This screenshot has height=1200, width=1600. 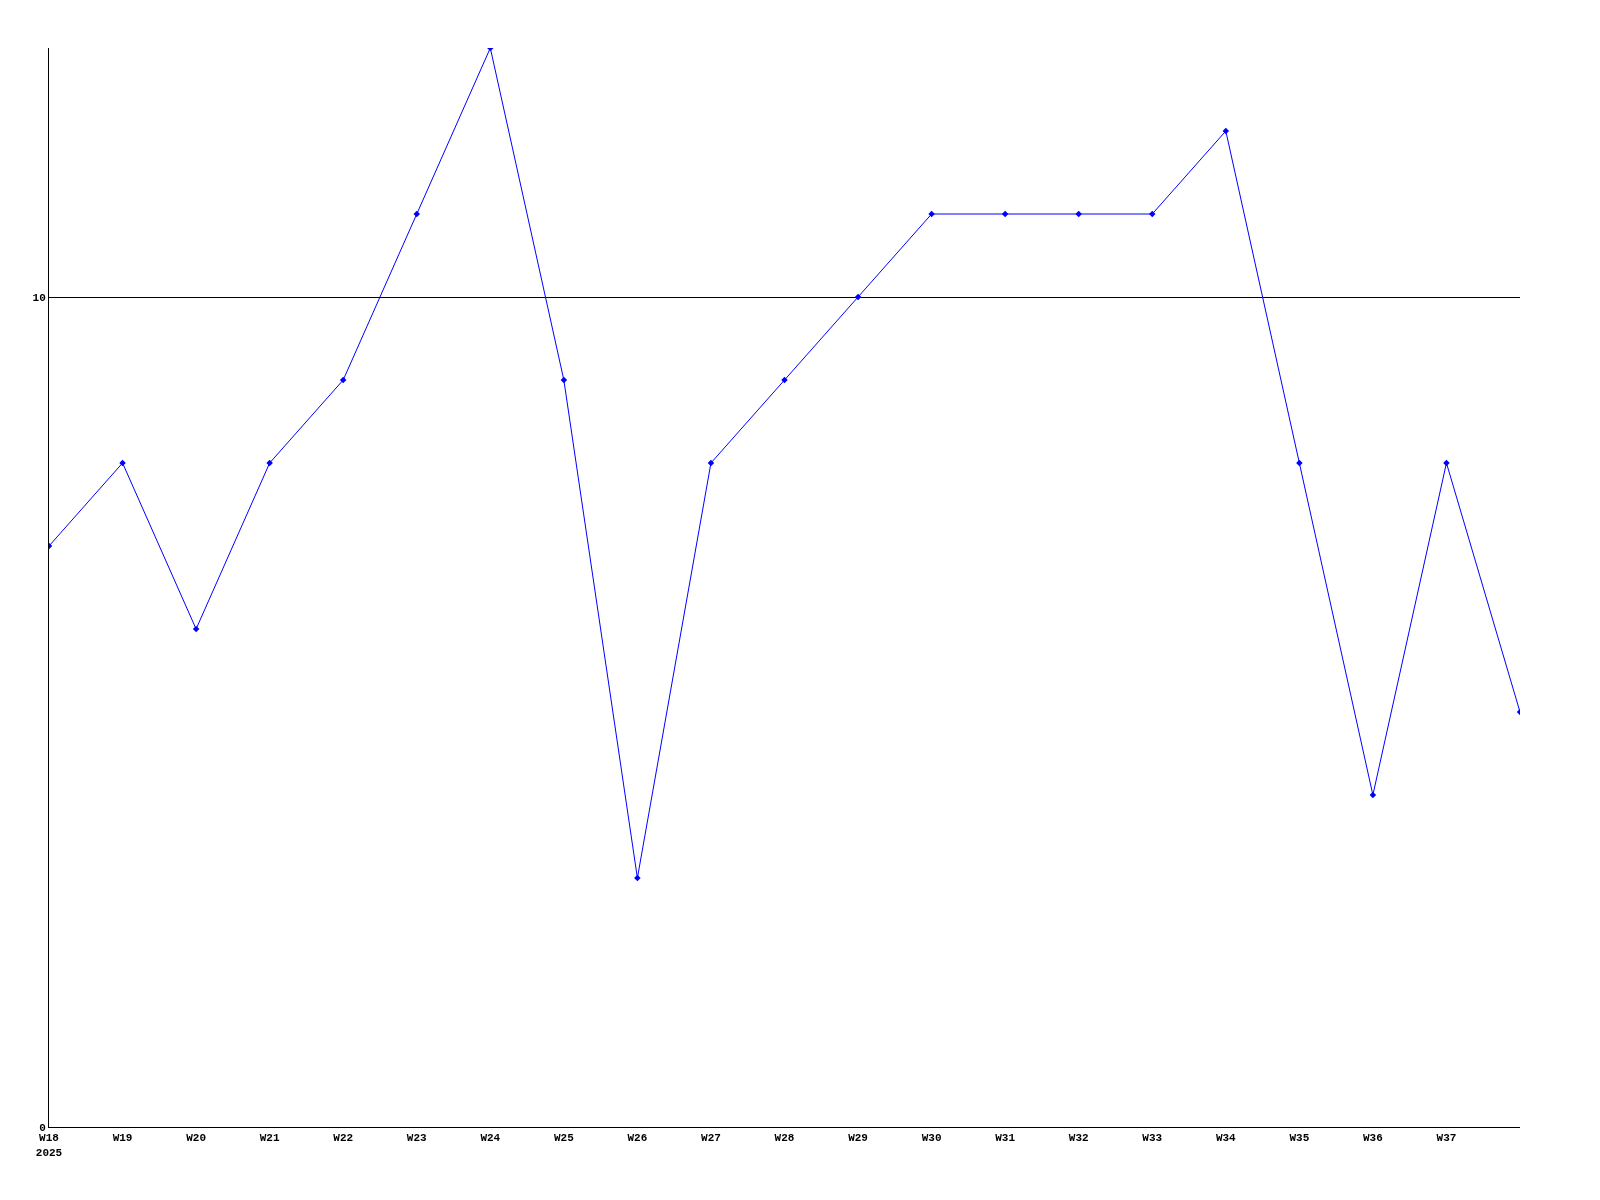 What do you see at coordinates (1299, 1138) in the screenshot?
I see `x-tick-label: W35` at bounding box center [1299, 1138].